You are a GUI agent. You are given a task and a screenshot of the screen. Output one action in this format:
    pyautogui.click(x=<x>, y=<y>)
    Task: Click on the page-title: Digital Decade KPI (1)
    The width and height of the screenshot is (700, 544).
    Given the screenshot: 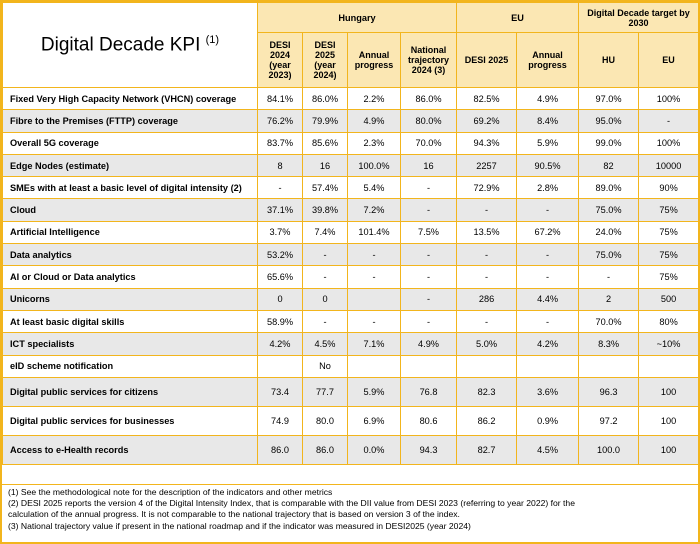 What is the action you would take?
    pyautogui.click(x=130, y=45)
    